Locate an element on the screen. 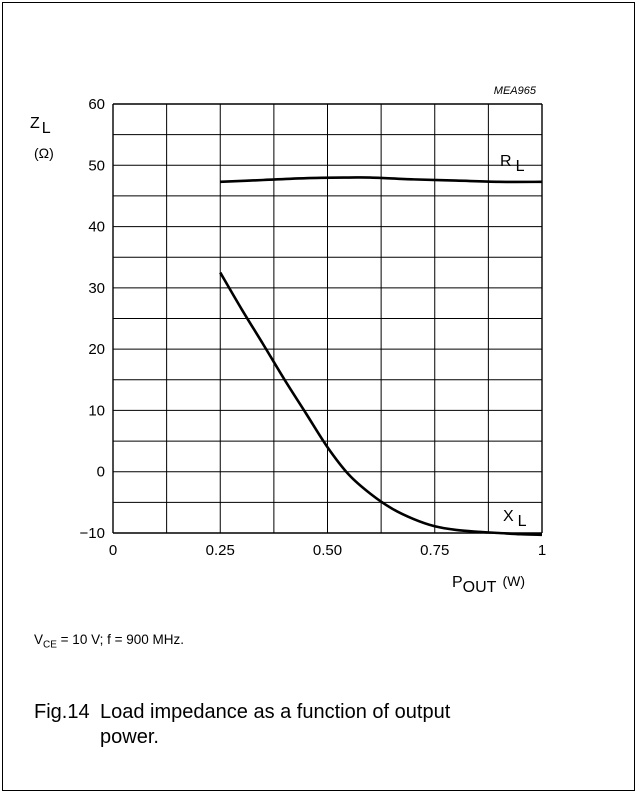 Image resolution: width=640 pixels, height=796 pixels. x-tick-label: 0.50 is located at coordinates (327, 550).